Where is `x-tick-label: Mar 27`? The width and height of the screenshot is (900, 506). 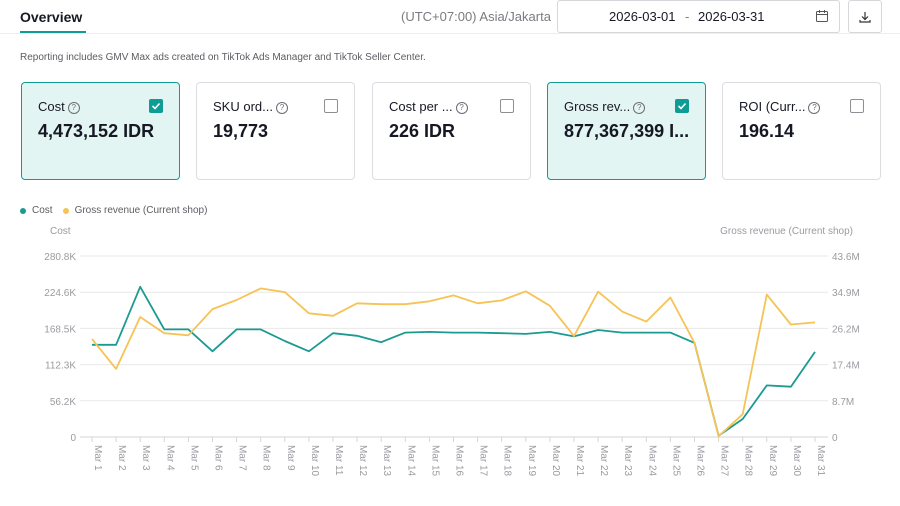
x-tick-label: Mar 27 is located at coordinates (724, 461).